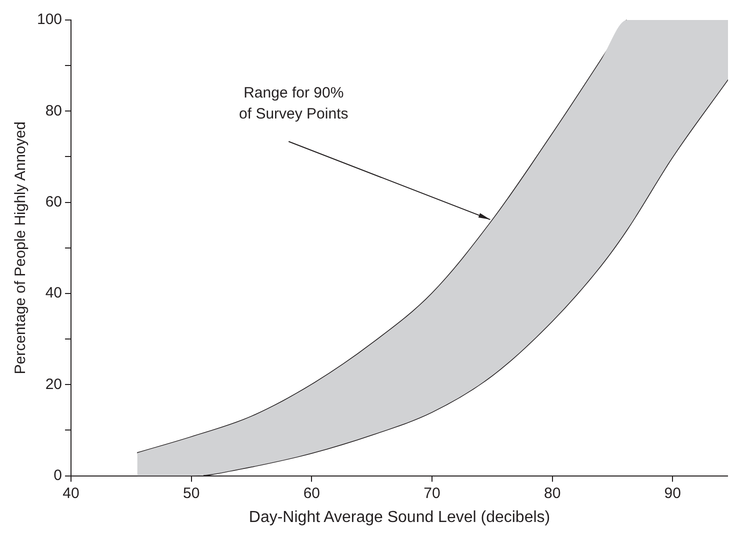  Describe the element at coordinates (311, 493) in the screenshot. I see `x-tick-label: 60` at that location.